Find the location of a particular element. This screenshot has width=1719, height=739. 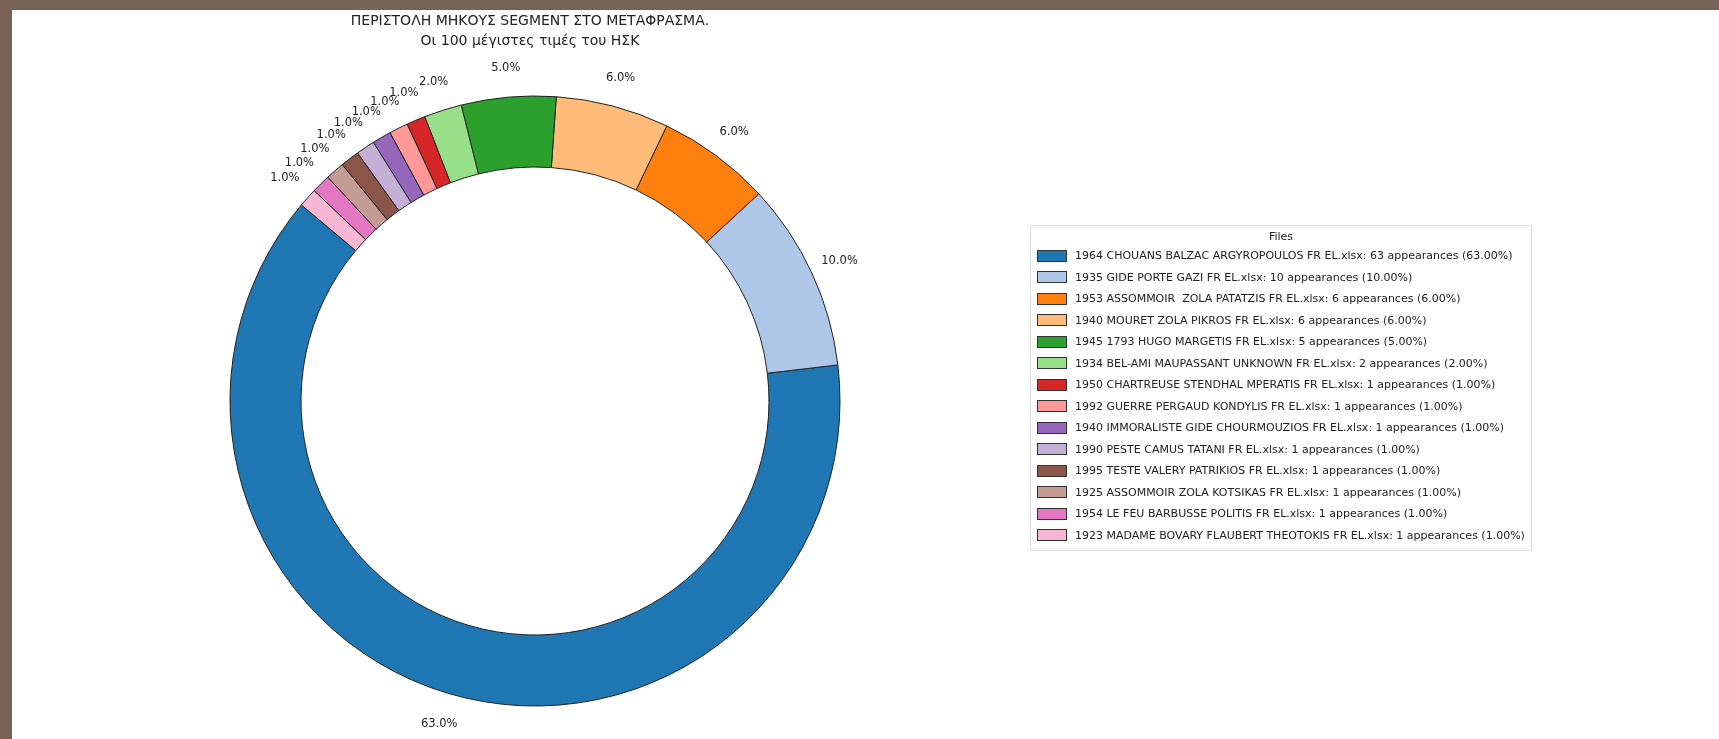

legend-label: 1995 TESTE VALERY PATRIKIOS FR EL.xlsx: 1 appearances (1.00%) is located at coordinates (1258, 471).